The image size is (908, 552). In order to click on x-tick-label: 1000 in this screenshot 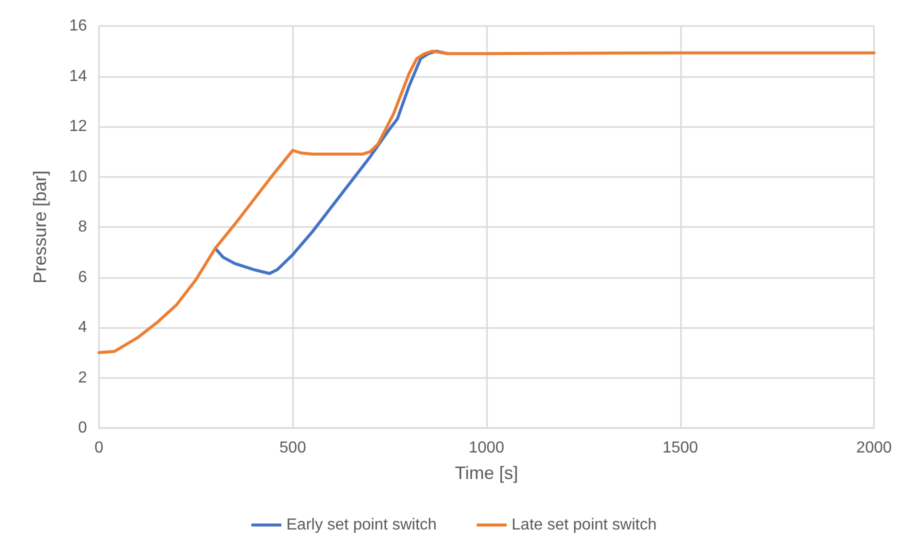, I will do `click(486, 448)`.